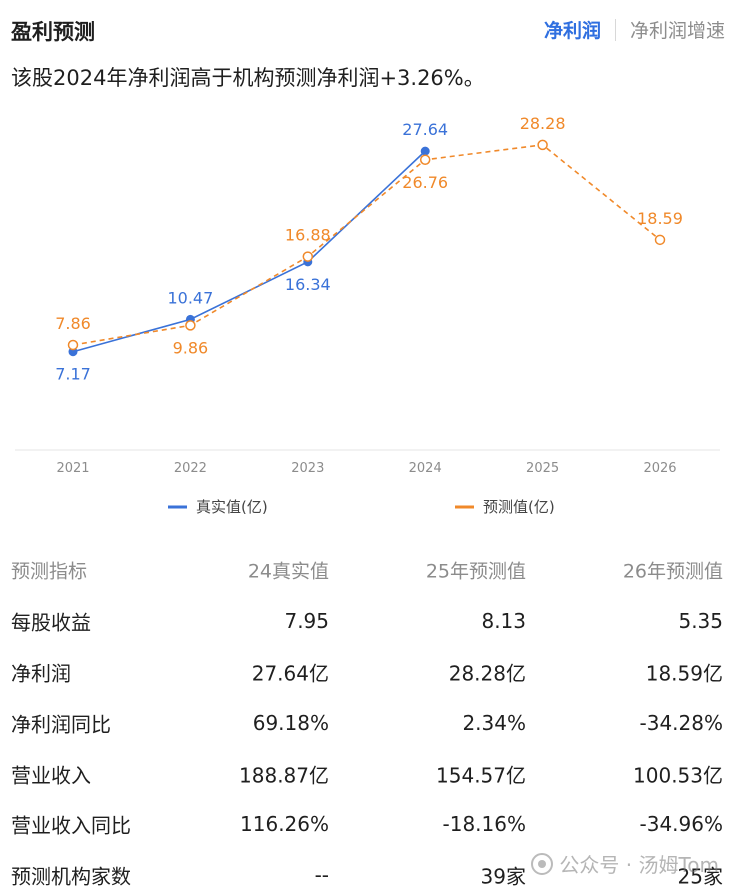 The image size is (739, 894). I want to click on cell-24: 7.95, so click(306, 621).